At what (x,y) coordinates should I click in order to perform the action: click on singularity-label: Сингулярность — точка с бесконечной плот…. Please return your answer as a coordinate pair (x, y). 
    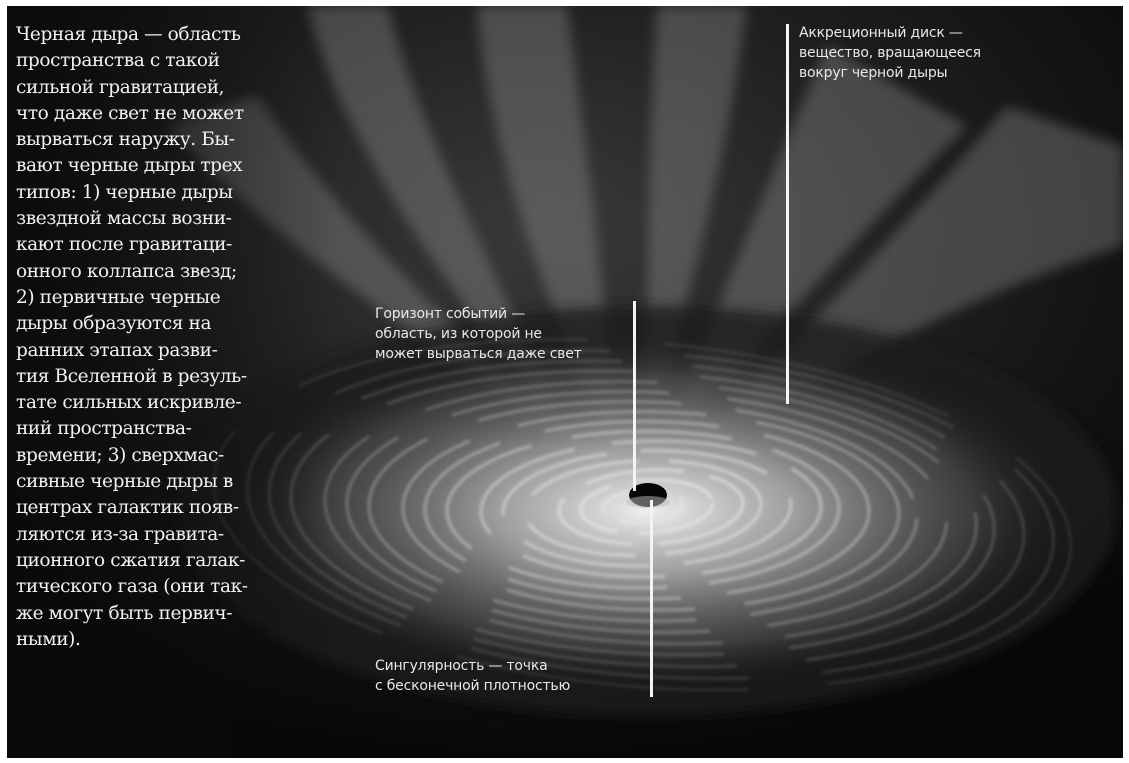
    Looking at the image, I should click on (473, 676).